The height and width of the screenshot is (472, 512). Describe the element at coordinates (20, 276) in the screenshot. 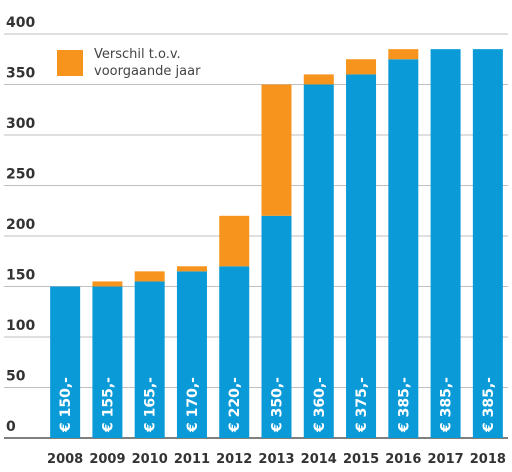

I see `y-tick-label: 150` at that location.